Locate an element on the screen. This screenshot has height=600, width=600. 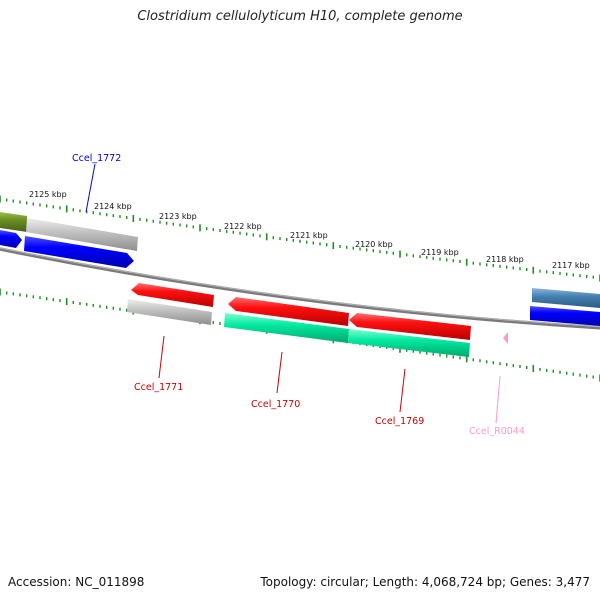
label-ccel-1772: Ccel_1772 is located at coordinates (96, 158).